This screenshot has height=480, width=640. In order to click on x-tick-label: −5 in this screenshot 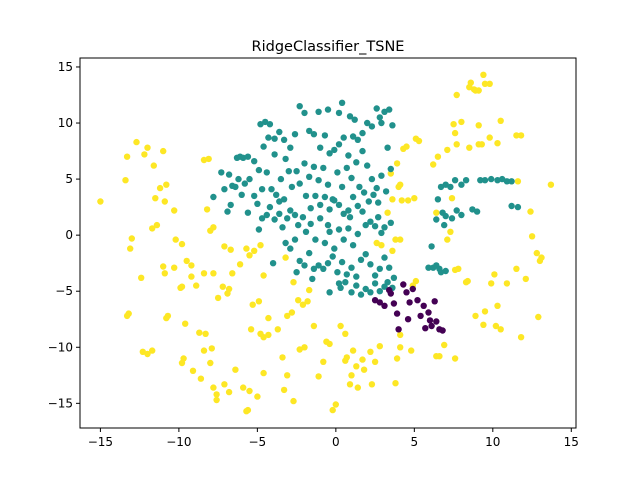, I will do `click(258, 442)`.